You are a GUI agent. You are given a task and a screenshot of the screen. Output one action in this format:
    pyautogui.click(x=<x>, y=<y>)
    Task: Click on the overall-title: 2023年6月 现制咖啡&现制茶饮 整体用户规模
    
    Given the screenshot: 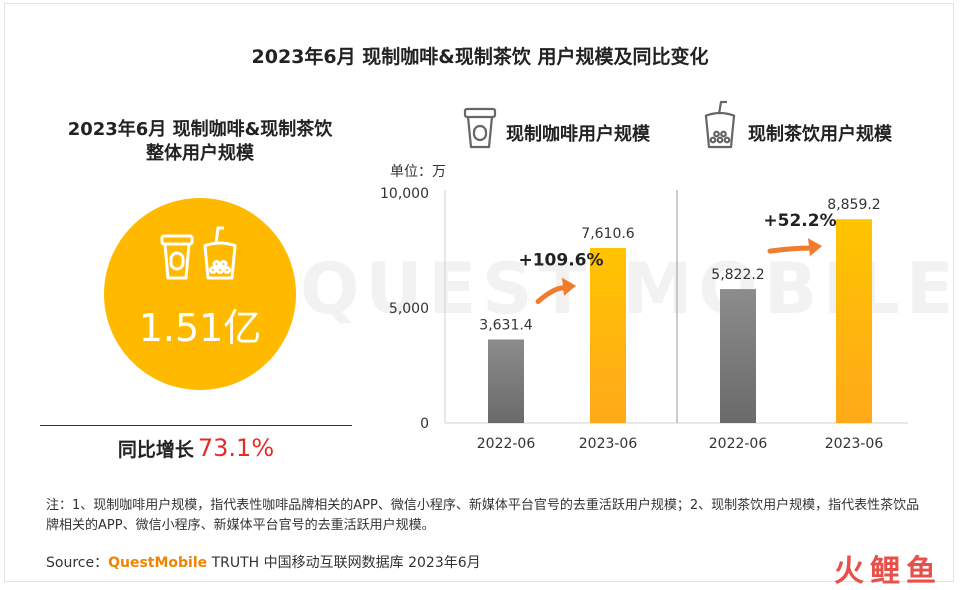 What is the action you would take?
    pyautogui.click(x=200, y=142)
    